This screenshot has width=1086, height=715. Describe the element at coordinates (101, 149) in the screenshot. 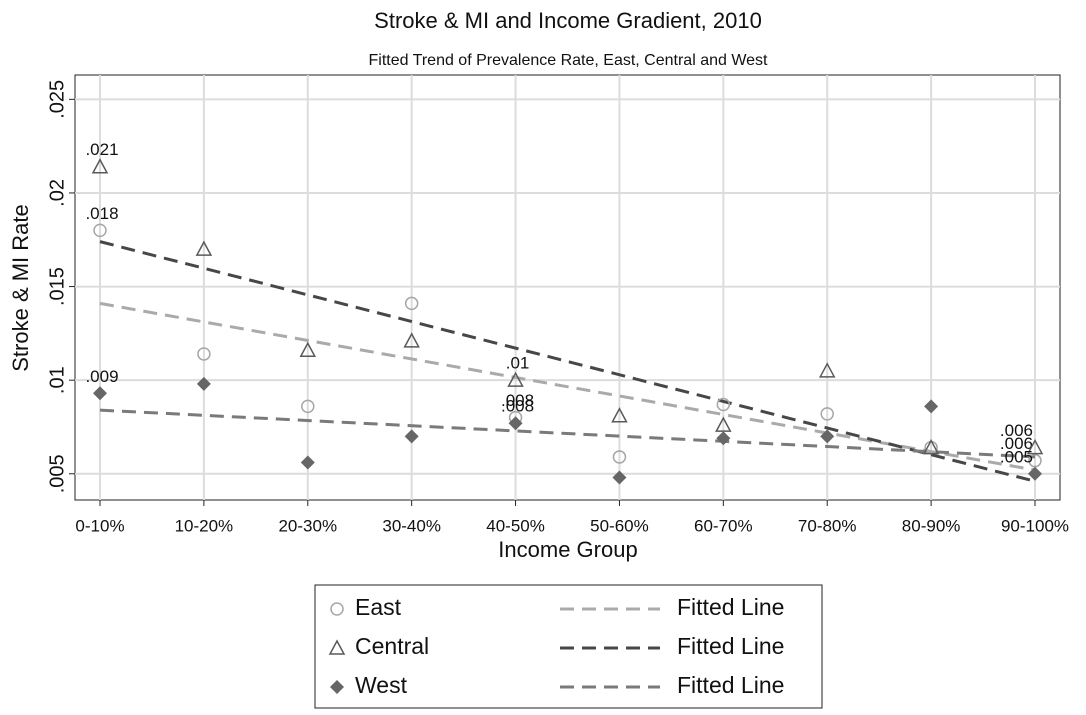

I see `data-label: .021` at that location.